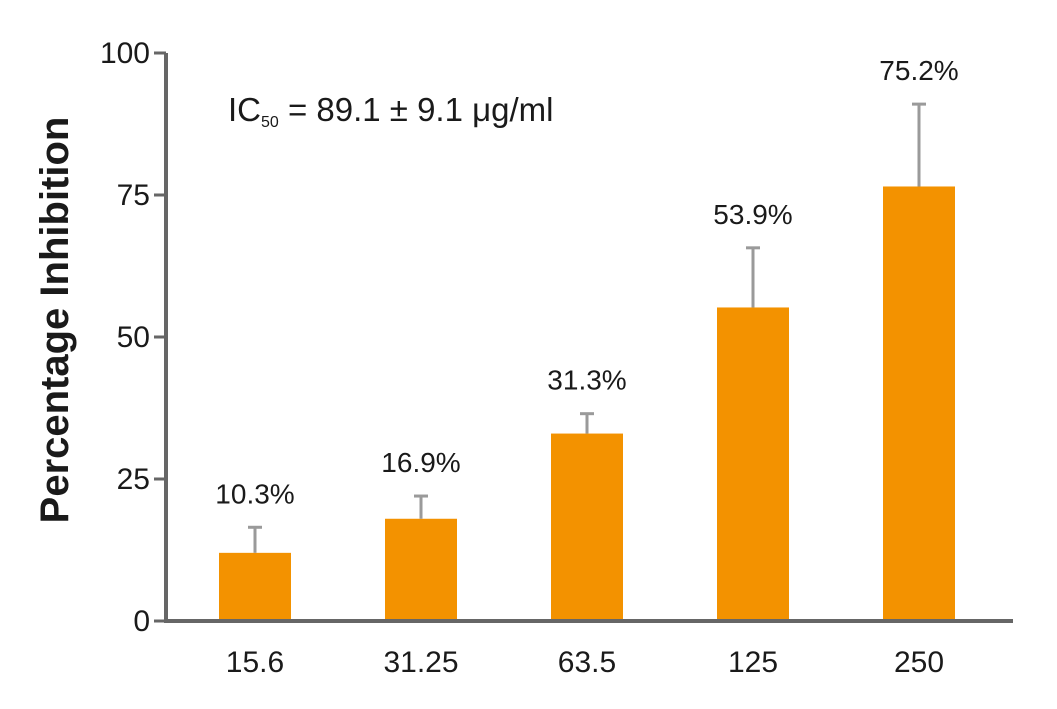  What do you see at coordinates (254, 493) in the screenshot?
I see `data-label: 10.3%` at bounding box center [254, 493].